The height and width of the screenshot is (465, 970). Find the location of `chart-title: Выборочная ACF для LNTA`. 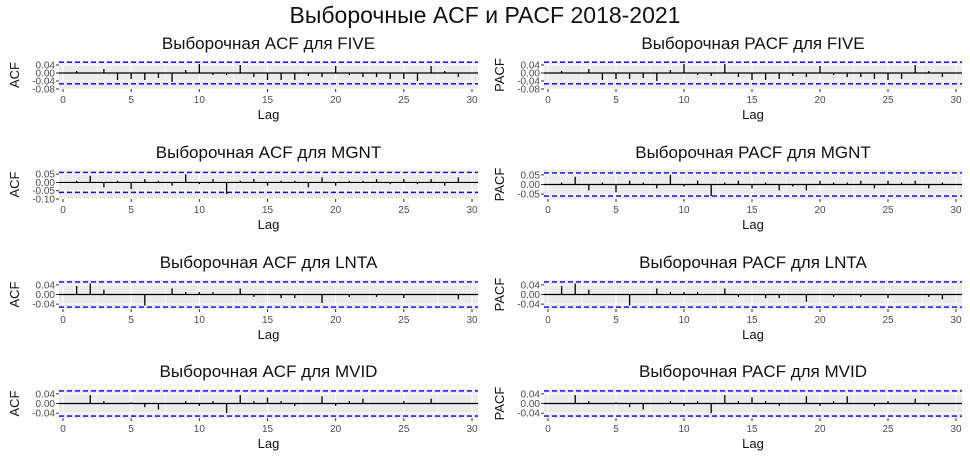

chart-title: Выборочная ACF для LNTA is located at coordinates (269, 262).